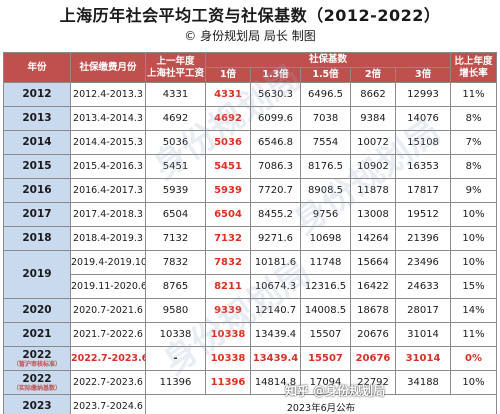 The image size is (500, 414). I want to click on base-13x-cell: 7086.3, so click(275, 166).